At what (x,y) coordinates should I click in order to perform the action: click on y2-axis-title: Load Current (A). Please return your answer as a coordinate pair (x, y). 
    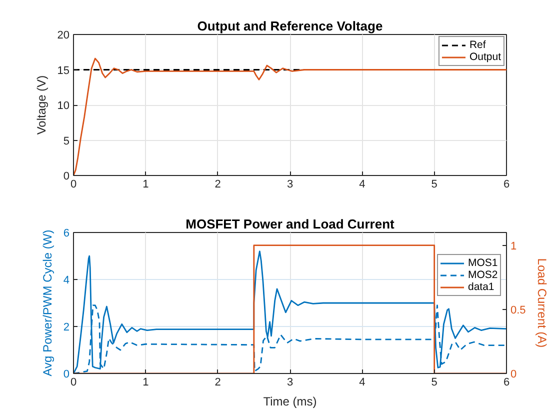
    Looking at the image, I should click on (541, 303).